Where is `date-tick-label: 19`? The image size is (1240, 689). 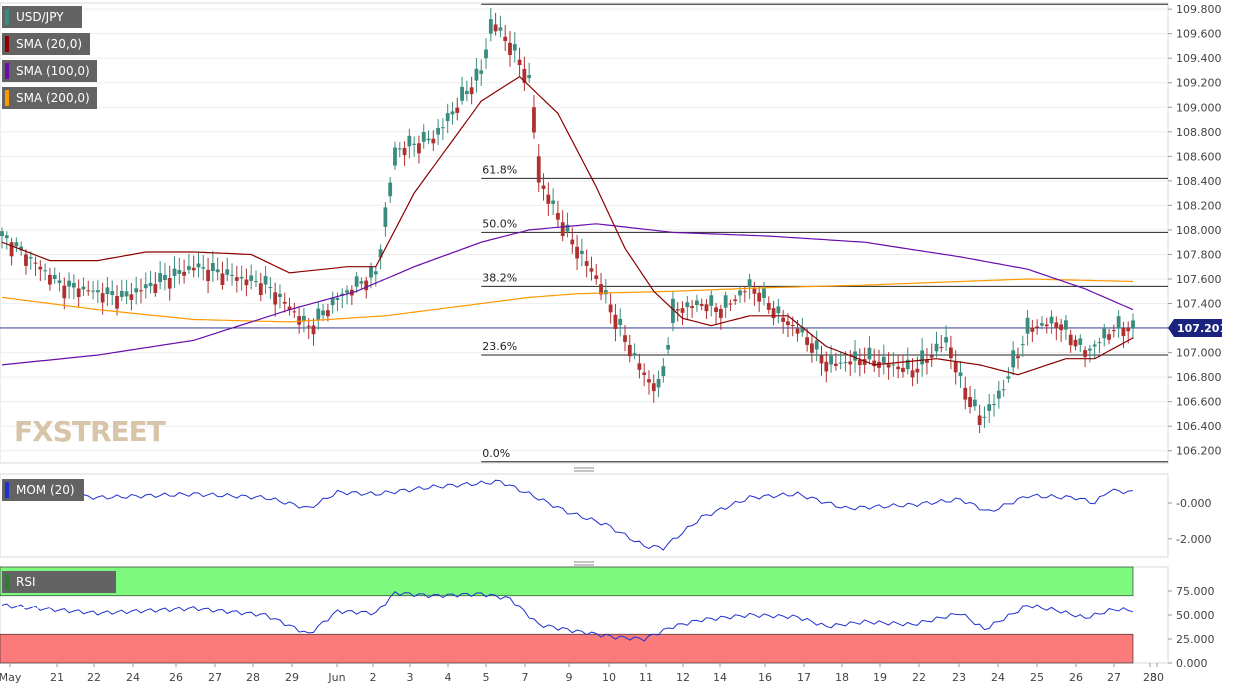
date-tick-label: 19 is located at coordinates (880, 677).